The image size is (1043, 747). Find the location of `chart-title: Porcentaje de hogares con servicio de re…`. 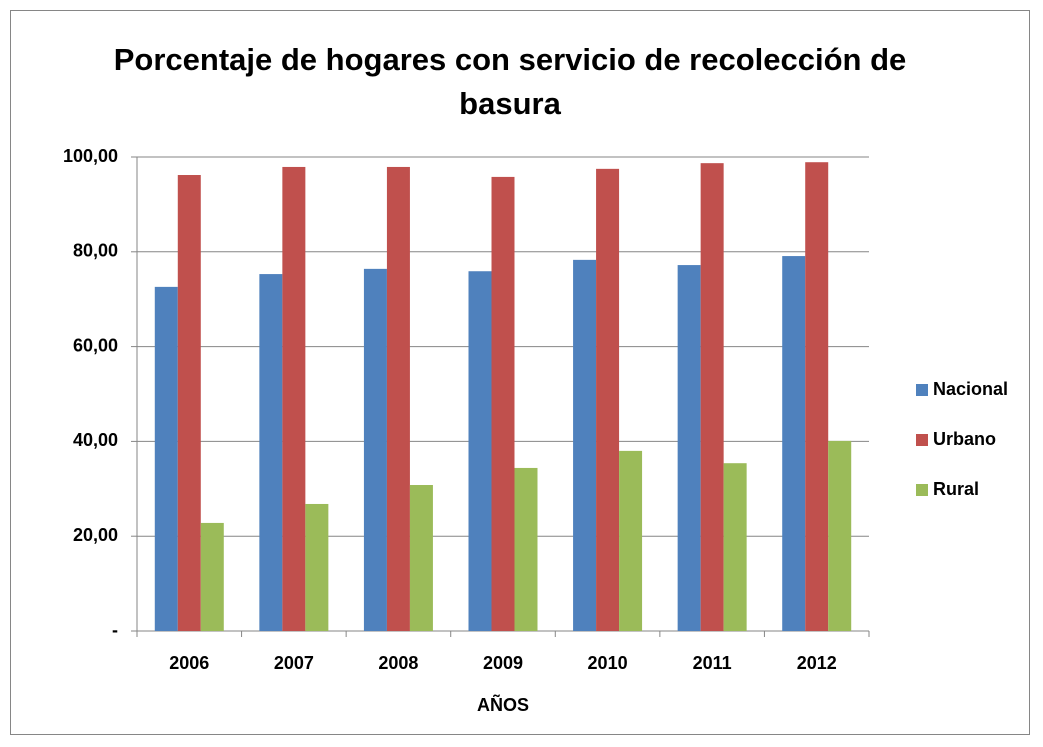

chart-title: Porcentaje de hogares con servicio de re… is located at coordinates (510, 81).